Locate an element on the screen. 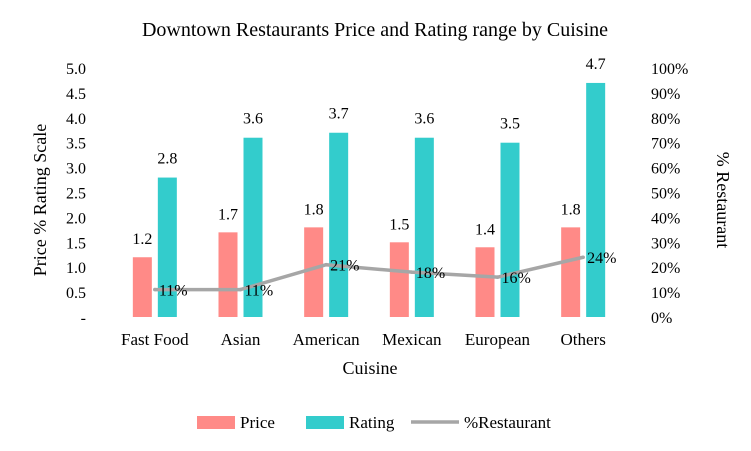  y-tick-label: 4.5 is located at coordinates (76, 94).